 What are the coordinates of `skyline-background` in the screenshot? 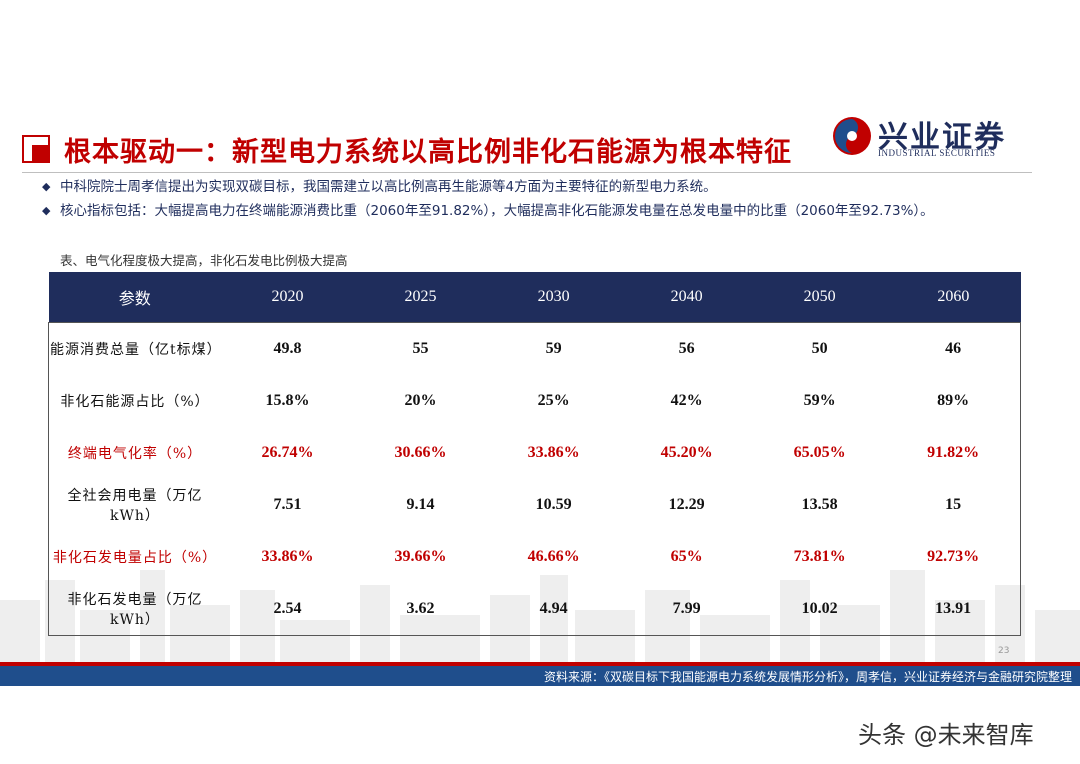 It's located at (540, 617).